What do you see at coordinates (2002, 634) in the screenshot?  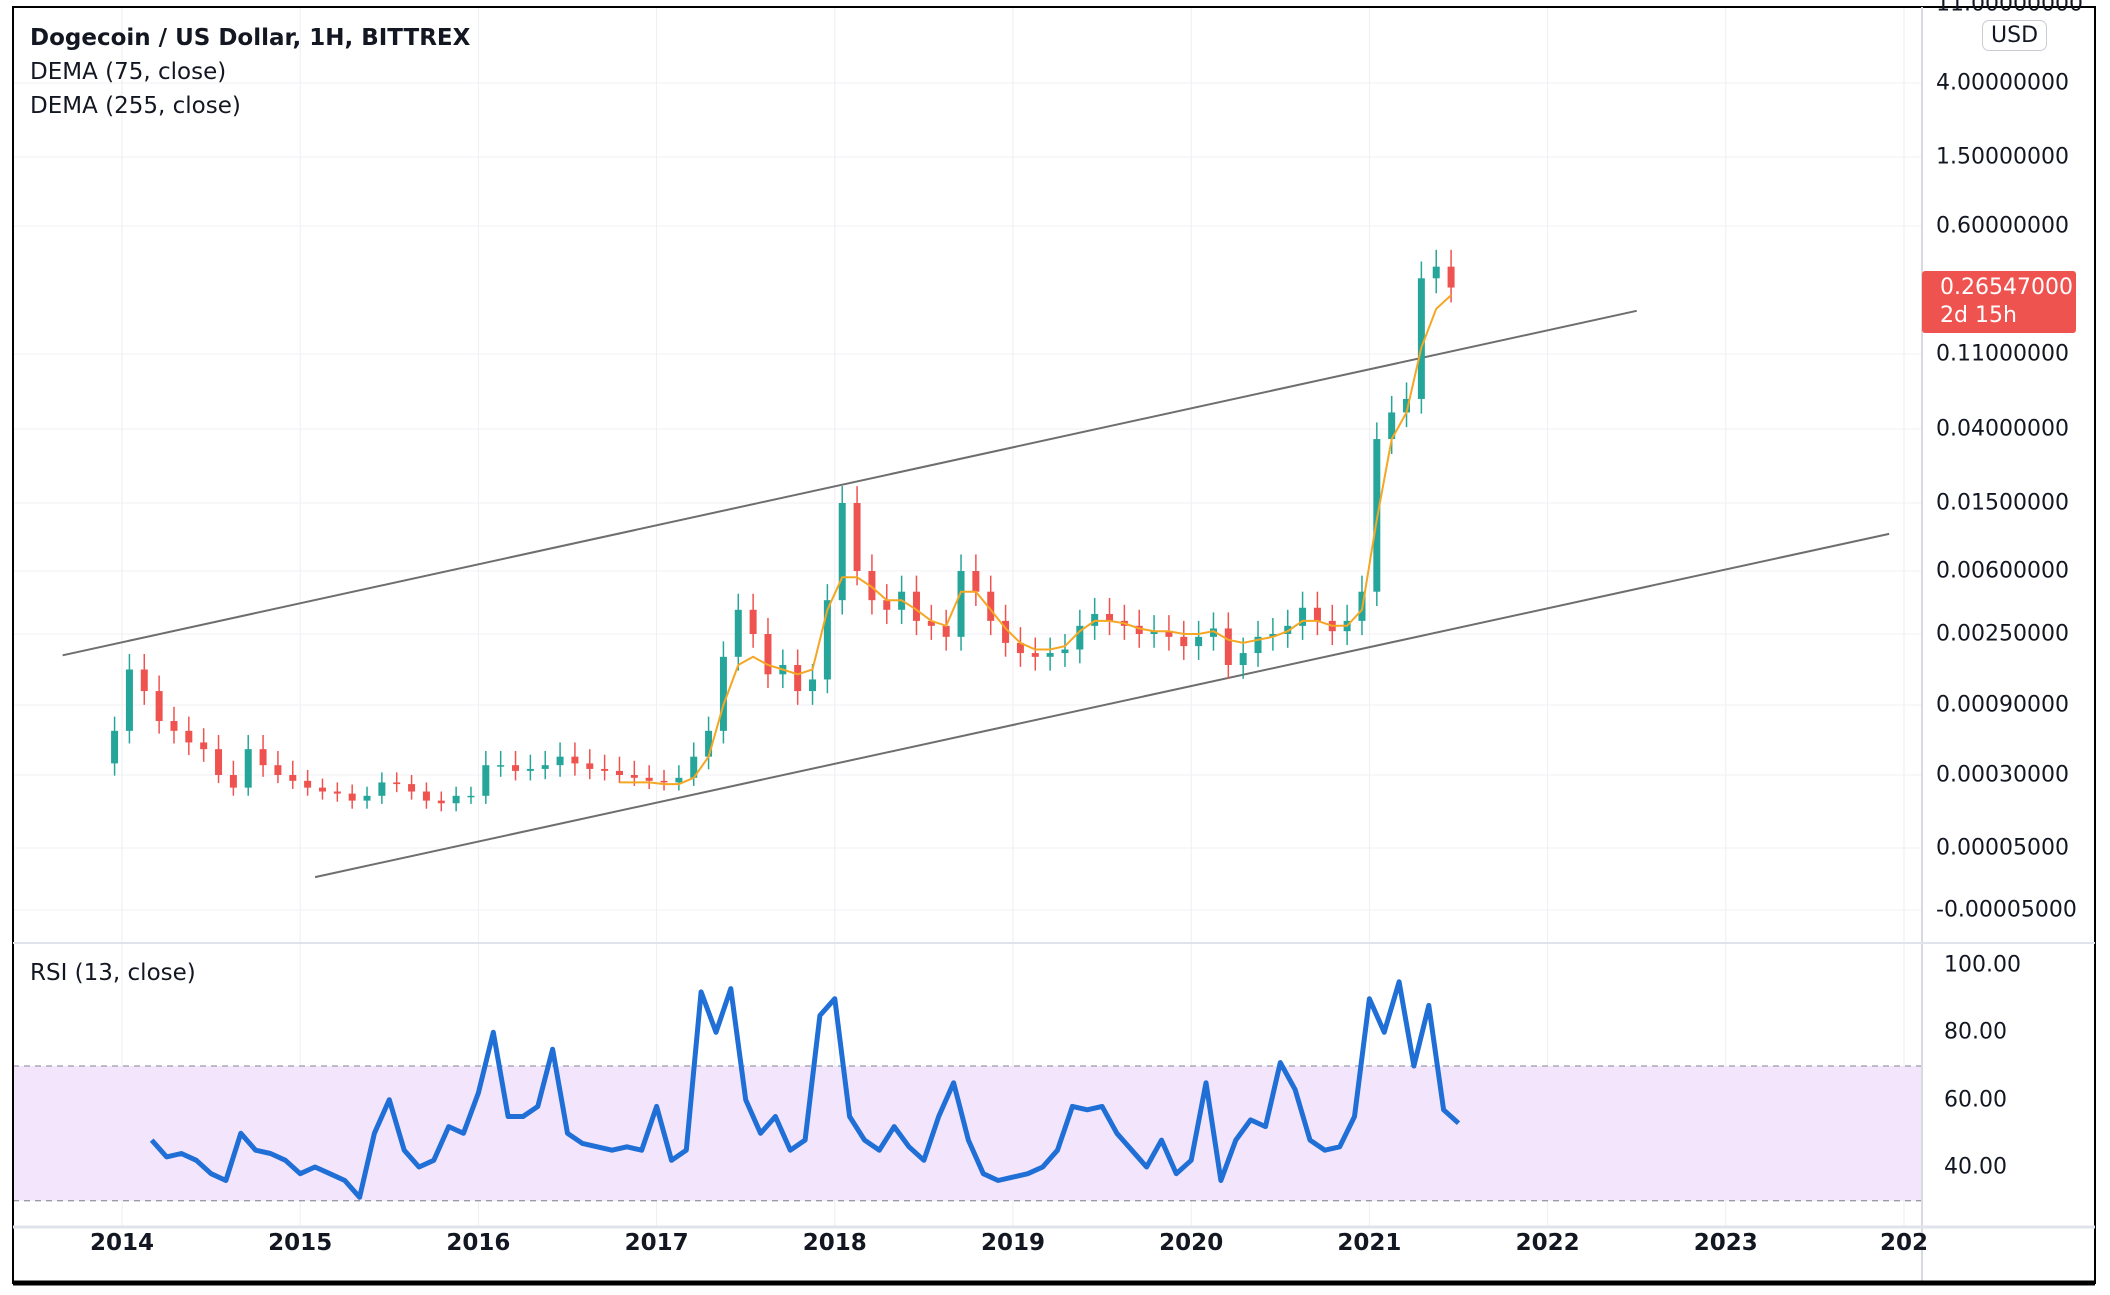 I see `price-tick-label: 0.00250000` at bounding box center [2002, 634].